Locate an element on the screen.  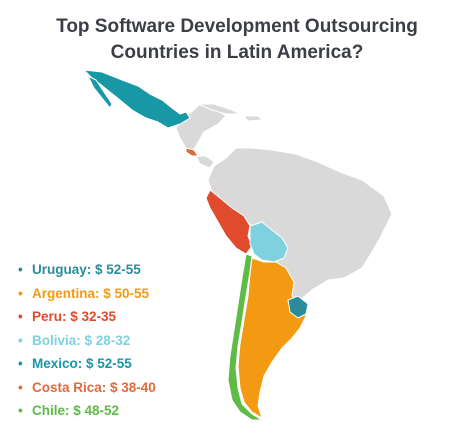
legend-label: Uruguay: $ 52-55 is located at coordinates (86, 269).